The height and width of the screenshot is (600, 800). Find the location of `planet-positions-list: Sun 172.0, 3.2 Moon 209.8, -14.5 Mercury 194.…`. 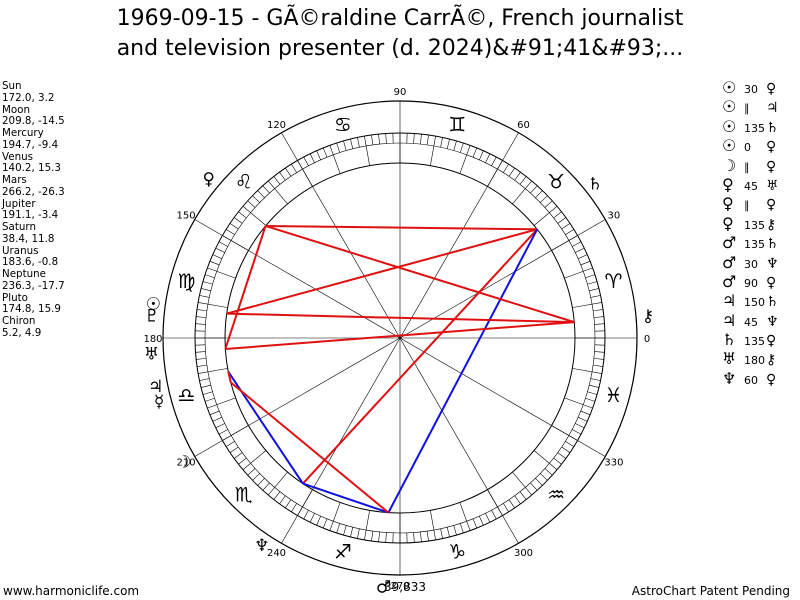

planet-positions-list: Sun 172.0, 3.2 Moon 209.8, -14.5 Mercury 194.… is located at coordinates (33, 210).